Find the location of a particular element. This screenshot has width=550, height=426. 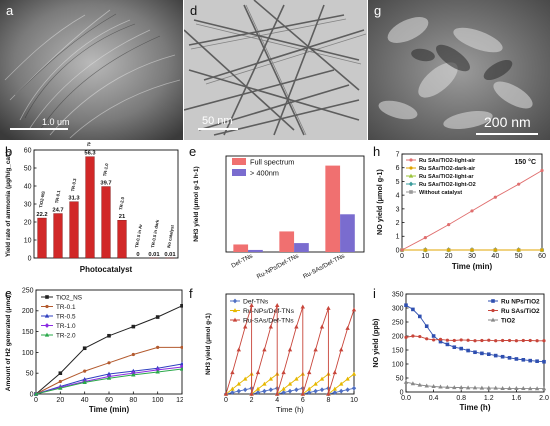

x-tick-label: 1.2 is located at coordinates (489, 398).